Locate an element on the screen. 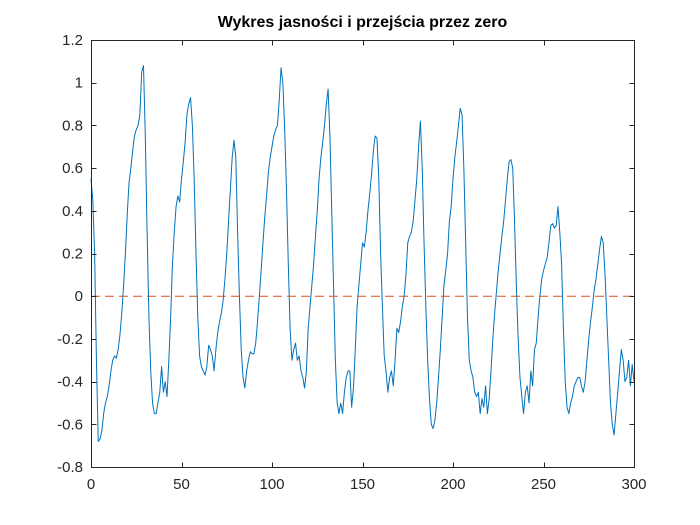  y-tick-label: 0 is located at coordinates (79, 296).